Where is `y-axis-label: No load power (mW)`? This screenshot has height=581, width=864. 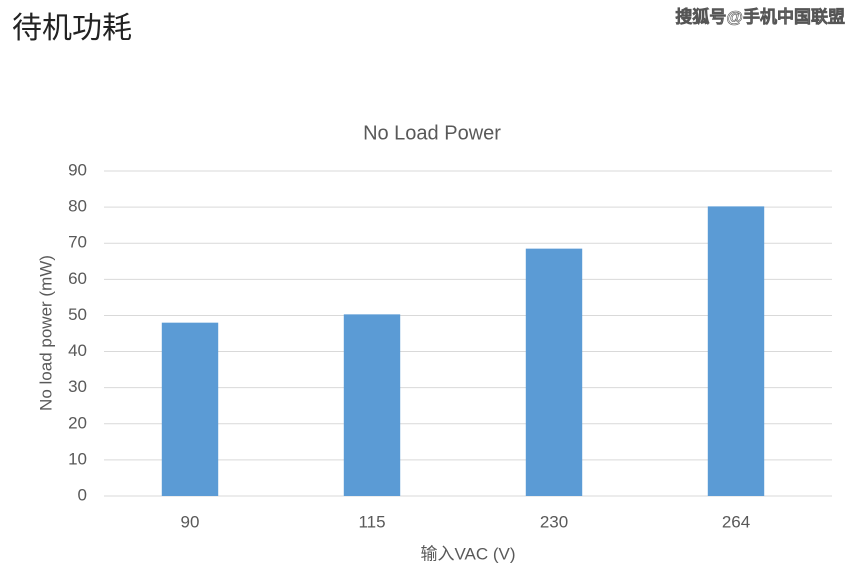 y-axis-label: No load power (mW) is located at coordinates (45, 333).